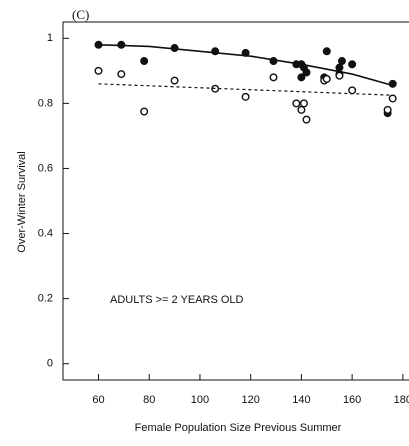 This screenshot has height=446, width=409. What do you see at coordinates (352, 400) in the screenshot?
I see `x-tick-label: 160` at bounding box center [352, 400].